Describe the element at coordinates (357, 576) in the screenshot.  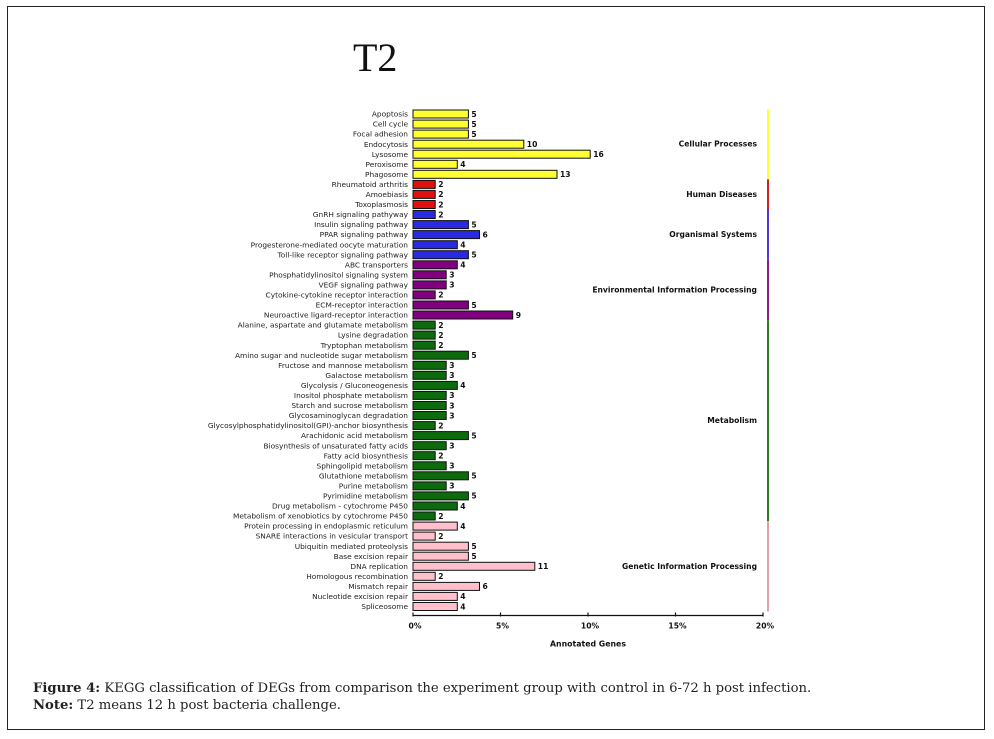
I see `category-label: Homologous recombination` at that location.